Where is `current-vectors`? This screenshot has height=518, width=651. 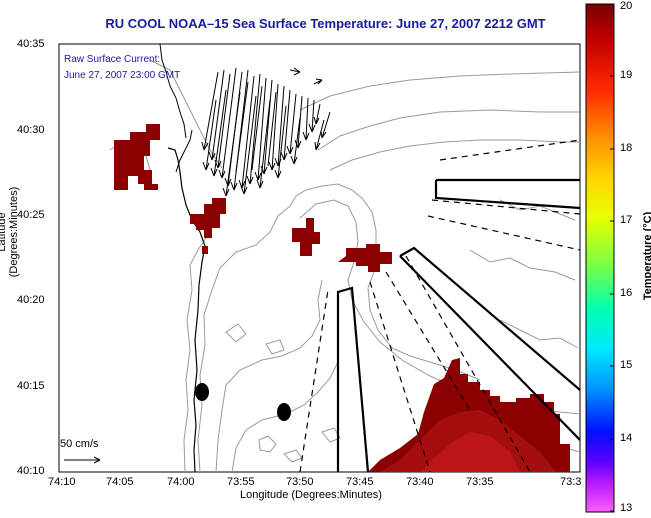 current-vectors is located at coordinates (266, 132).